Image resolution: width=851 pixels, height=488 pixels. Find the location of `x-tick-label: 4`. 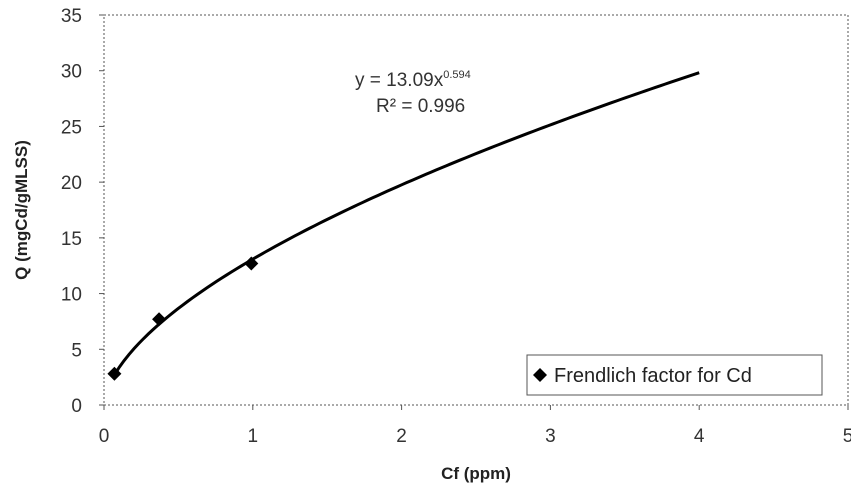

x-tick-label: 4 is located at coordinates (699, 436).